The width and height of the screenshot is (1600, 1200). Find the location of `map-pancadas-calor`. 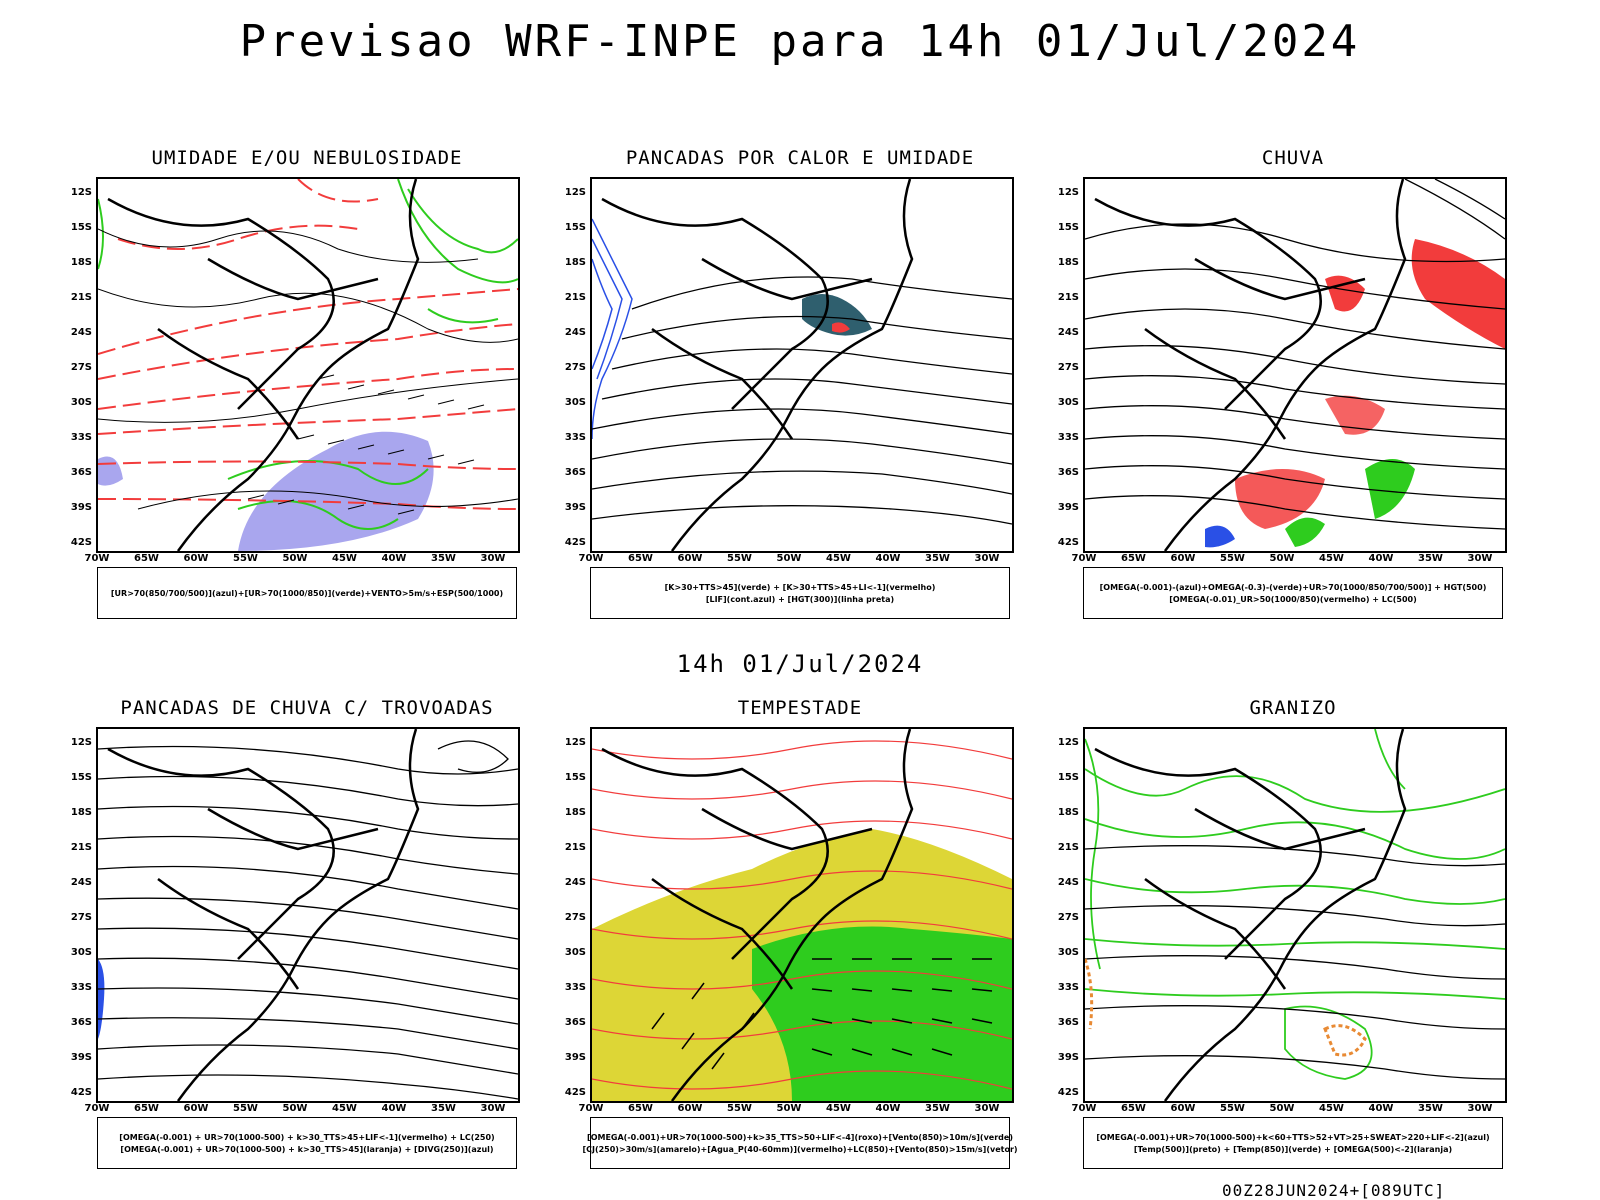

map-pancadas-calor is located at coordinates (802, 365).